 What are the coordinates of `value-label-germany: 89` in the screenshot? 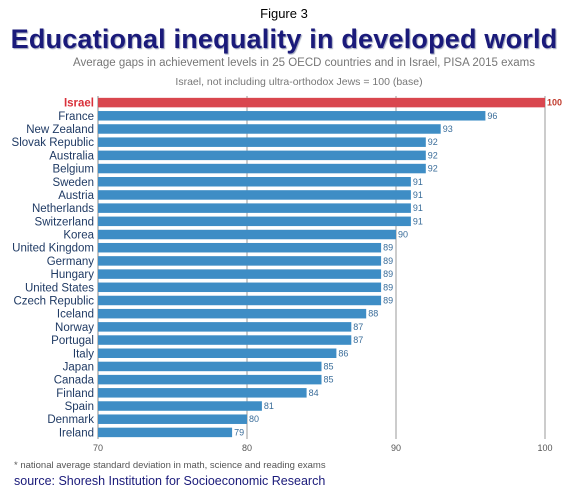 It's located at (388, 261).